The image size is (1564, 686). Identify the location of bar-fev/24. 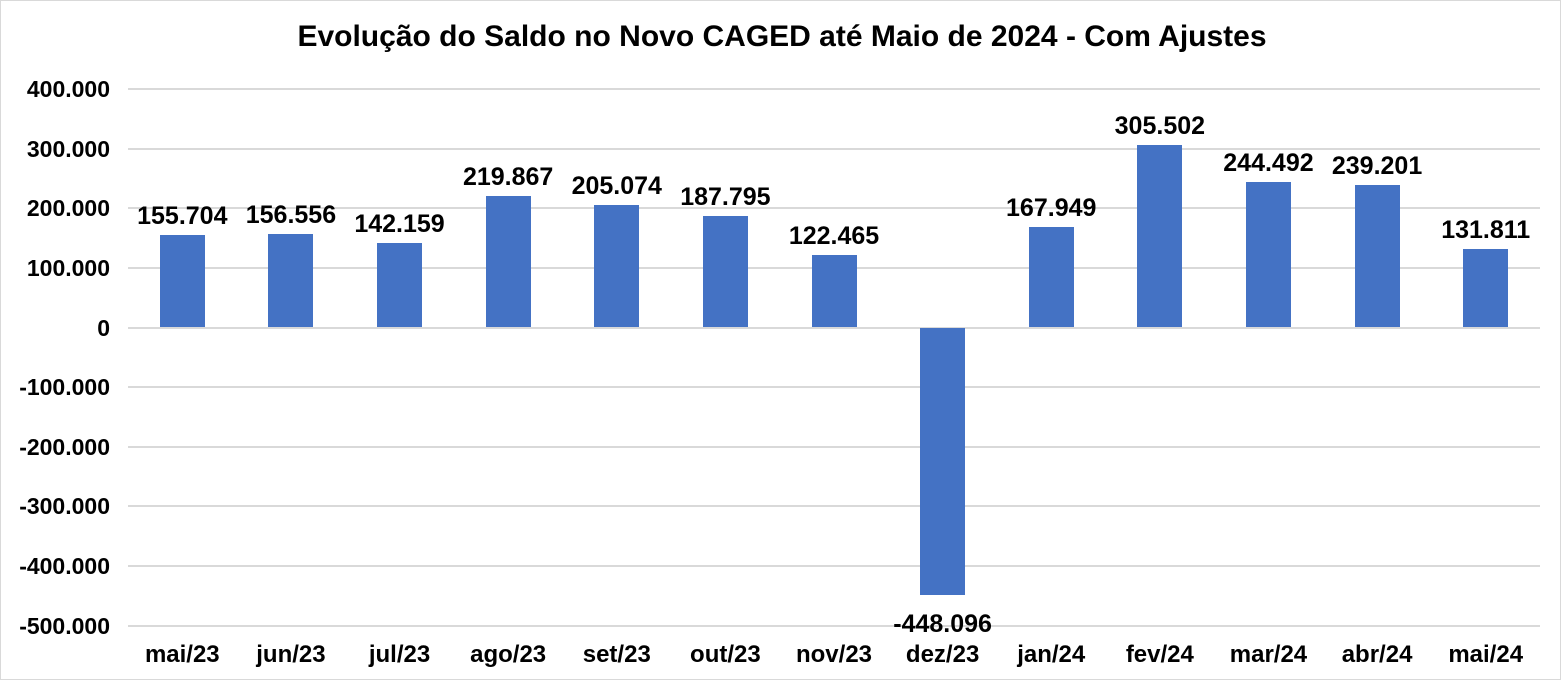
(1160, 236).